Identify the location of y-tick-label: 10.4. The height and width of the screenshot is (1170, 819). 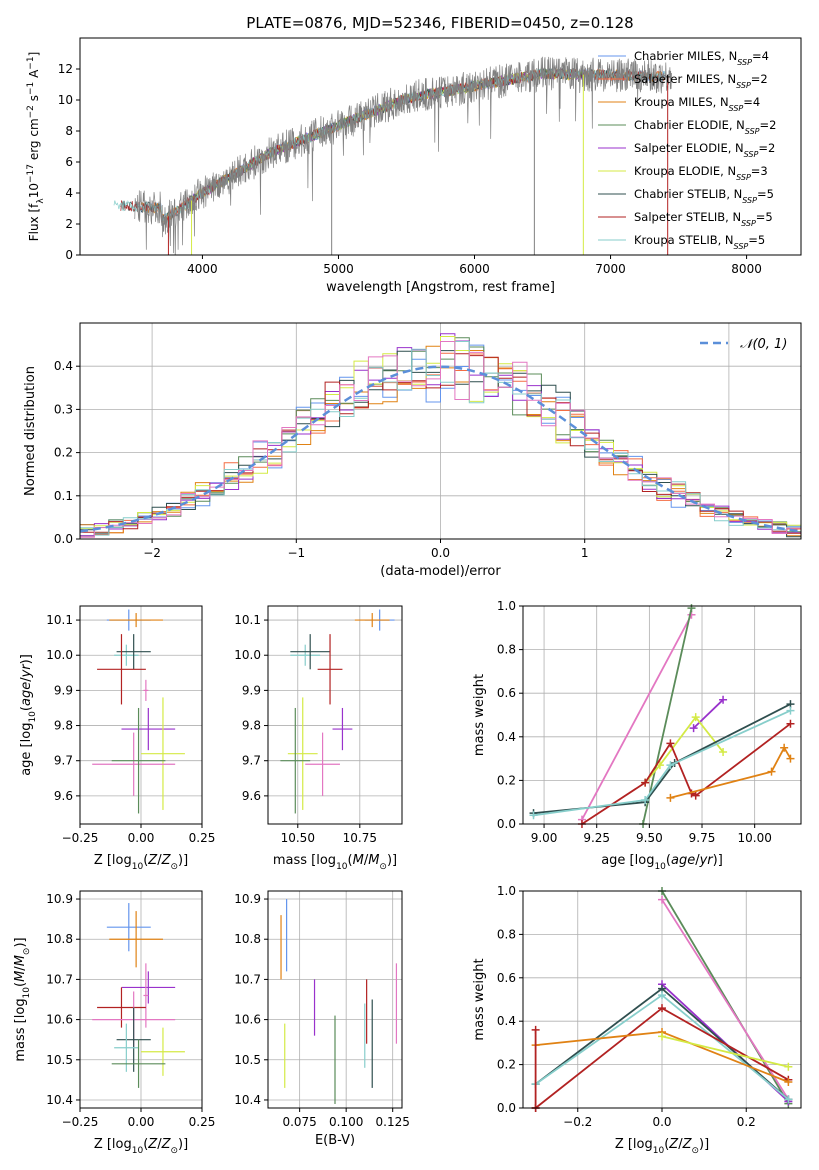
(59, 1100).